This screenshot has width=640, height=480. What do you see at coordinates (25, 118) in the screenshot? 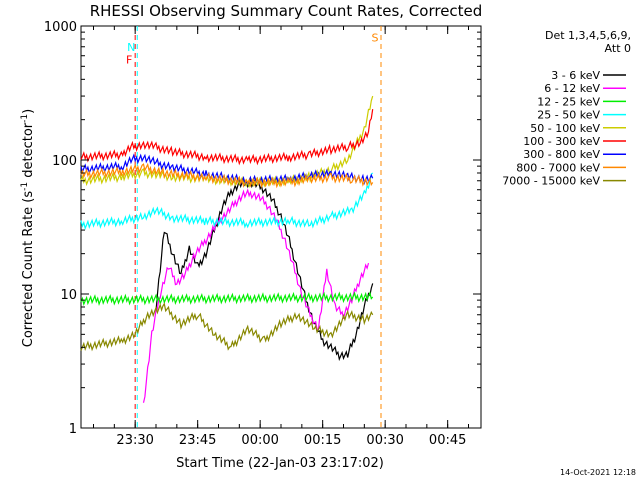
I see `y-axis-label-sup2: -1` at bounding box center [25, 118].